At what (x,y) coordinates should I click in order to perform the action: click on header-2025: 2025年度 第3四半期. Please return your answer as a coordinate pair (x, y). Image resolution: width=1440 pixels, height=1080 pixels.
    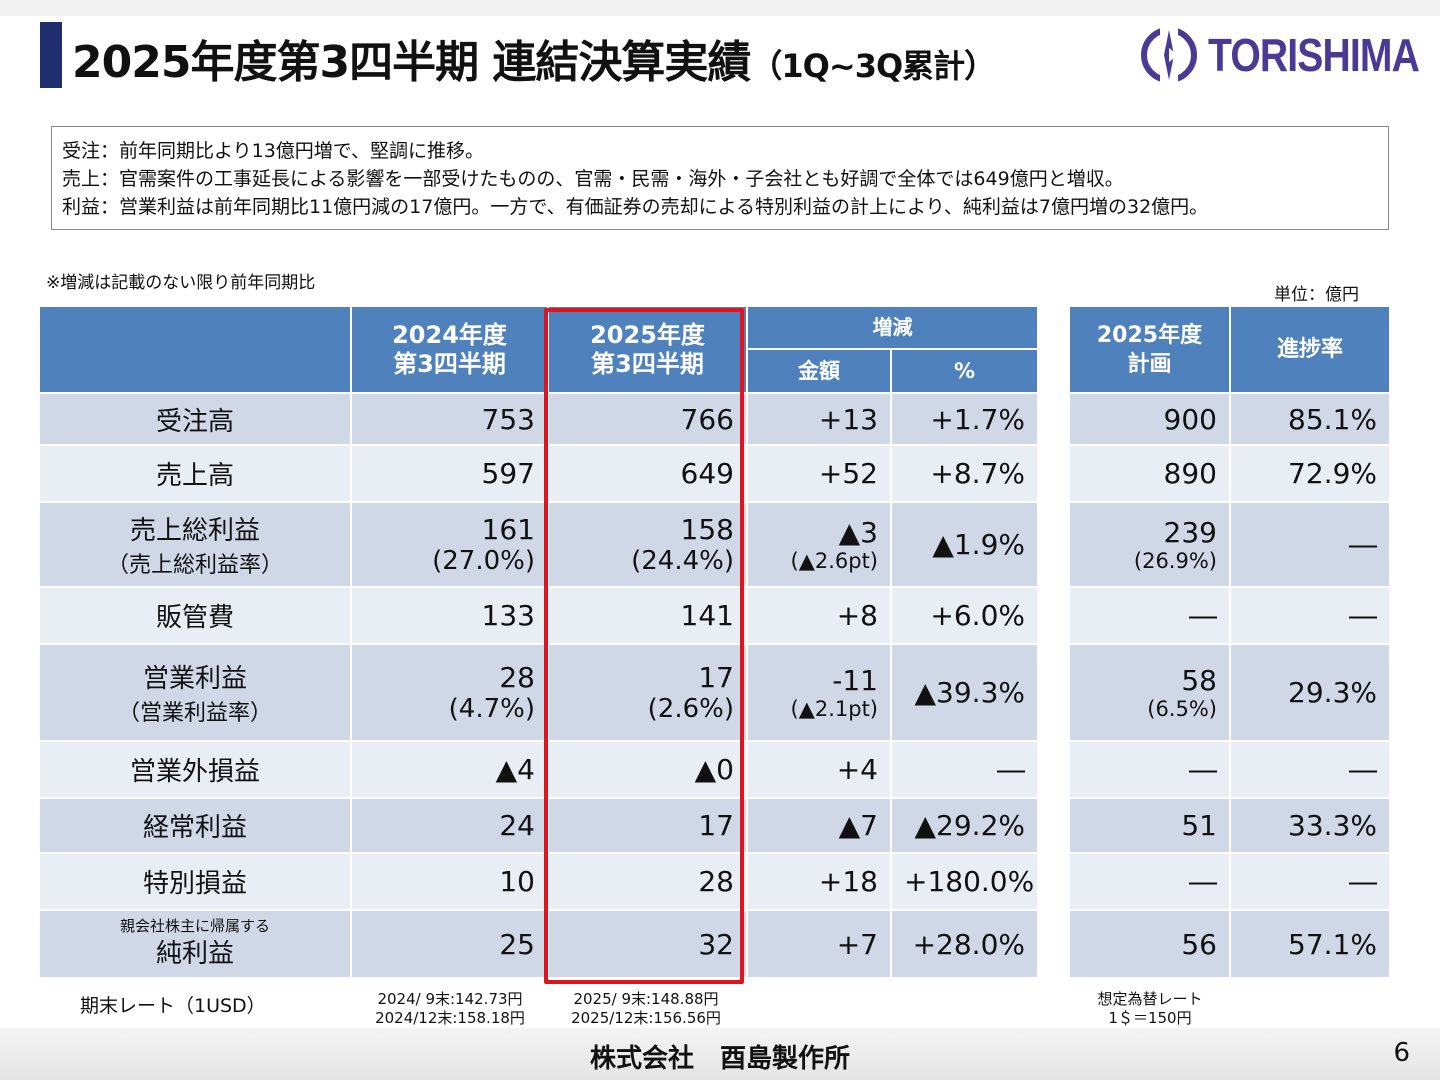
    Looking at the image, I should click on (647, 349).